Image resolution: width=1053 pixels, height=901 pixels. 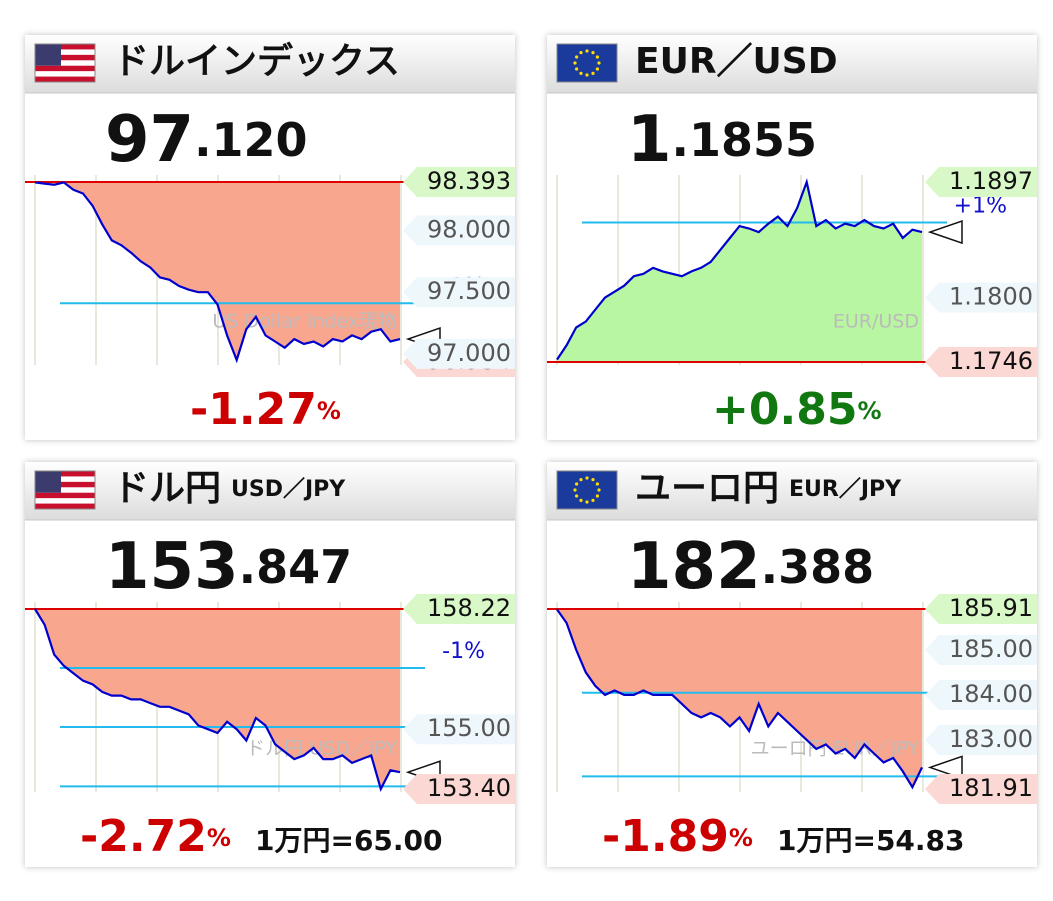 I want to click on price-int: 1, so click(x=649, y=140).